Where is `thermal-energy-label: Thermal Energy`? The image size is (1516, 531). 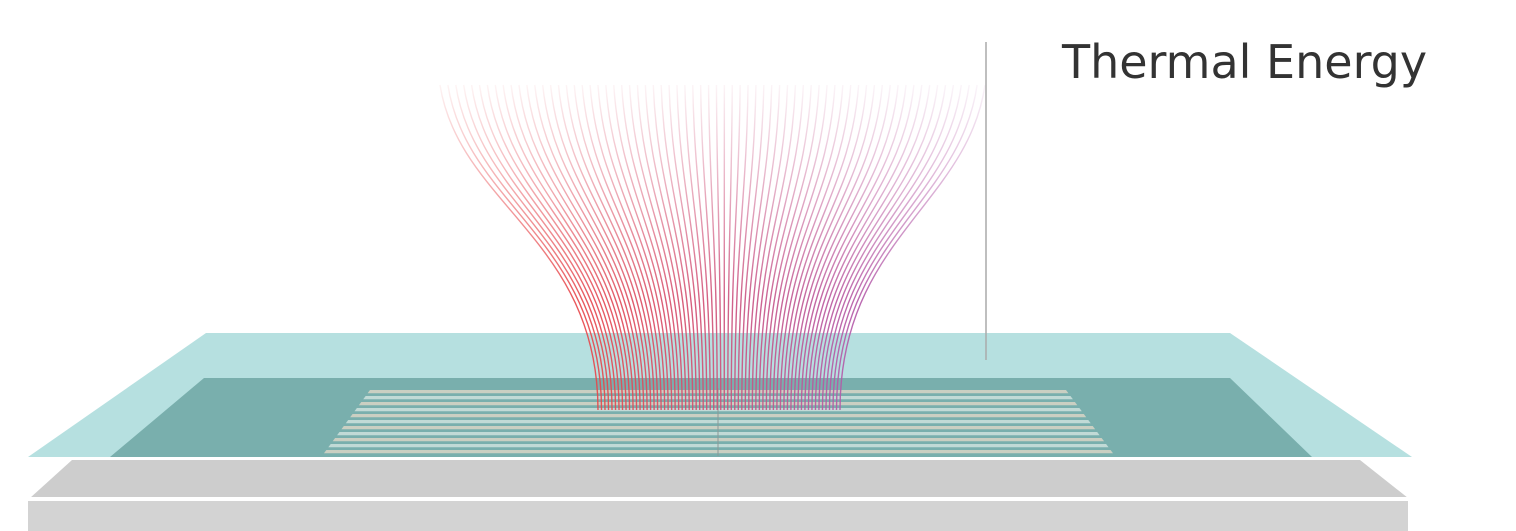 thermal-energy-label: Thermal Energy is located at coordinates (1244, 62).